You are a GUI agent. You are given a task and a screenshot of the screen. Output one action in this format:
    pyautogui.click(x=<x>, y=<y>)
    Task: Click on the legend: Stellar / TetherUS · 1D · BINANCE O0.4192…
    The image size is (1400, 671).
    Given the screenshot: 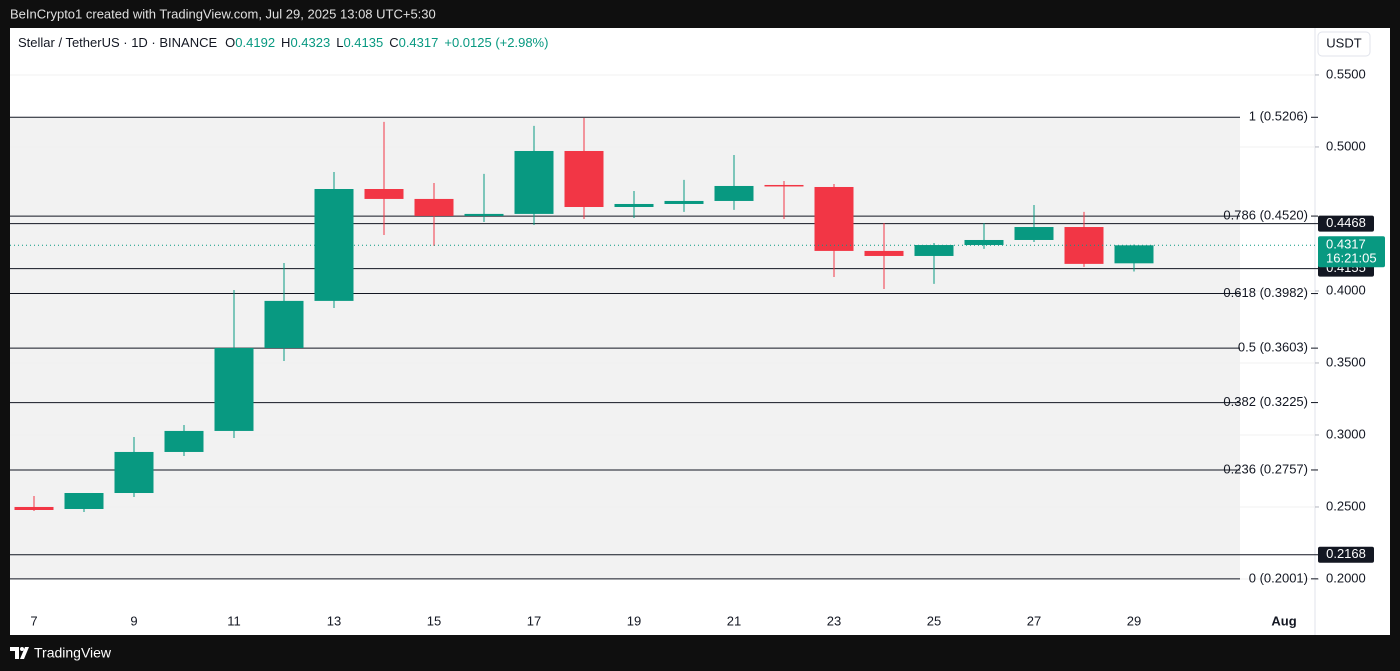 What is the action you would take?
    pyautogui.click(x=283, y=42)
    